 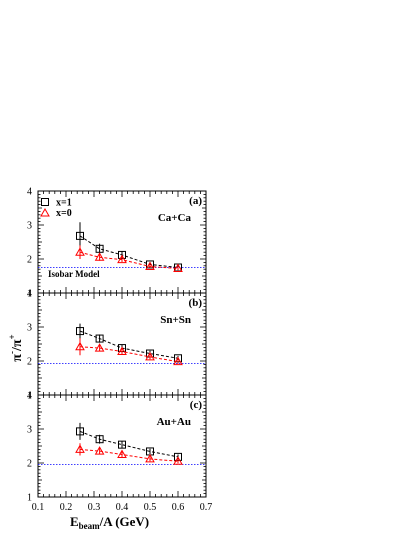 What do you see at coordinates (45, 202) in the screenshot?
I see `legend-marker-x1` at bounding box center [45, 202].